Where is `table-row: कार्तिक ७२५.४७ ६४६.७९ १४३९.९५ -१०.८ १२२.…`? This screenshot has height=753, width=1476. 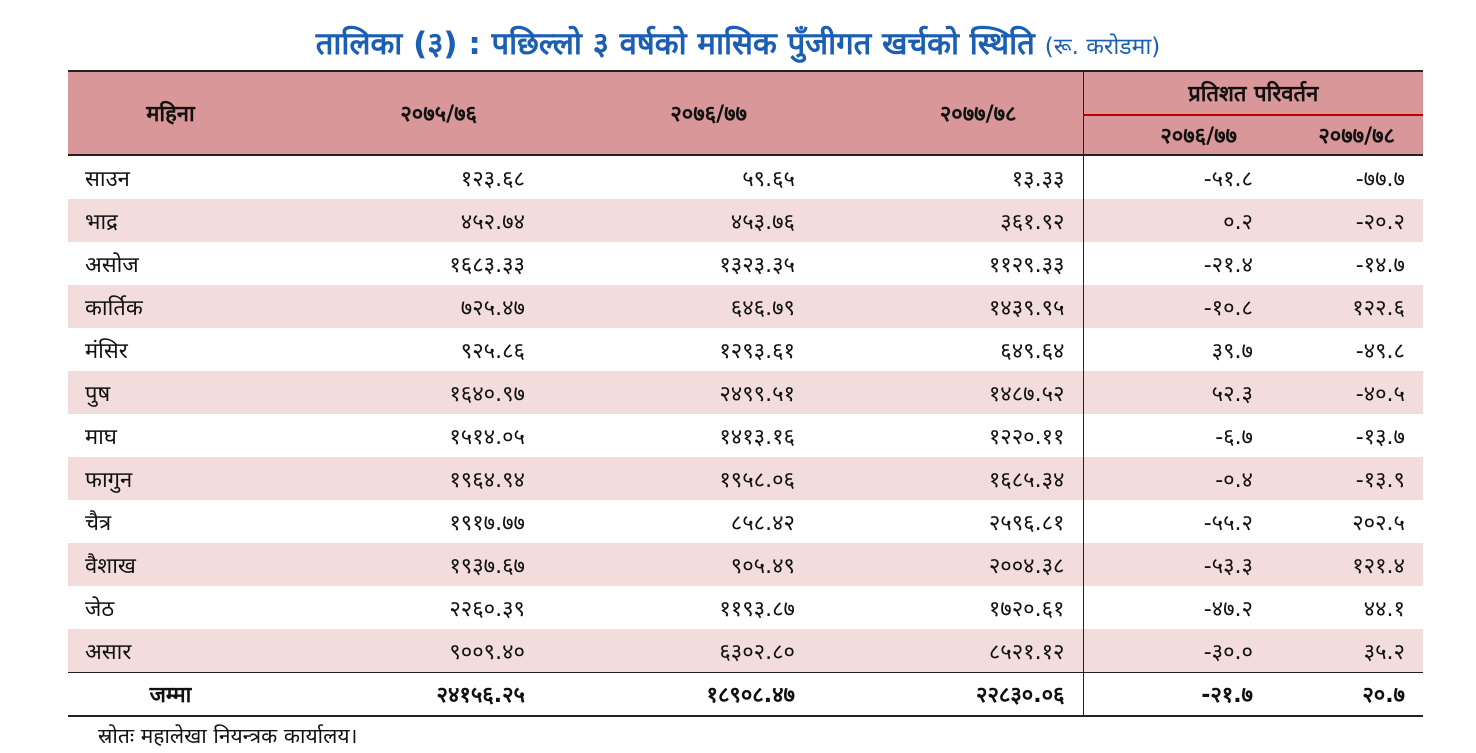 table-row: कार्तिक ७२५.४७ ६४६.७९ १४३९.९५ -१०.८ १२२.… is located at coordinates (745, 306).